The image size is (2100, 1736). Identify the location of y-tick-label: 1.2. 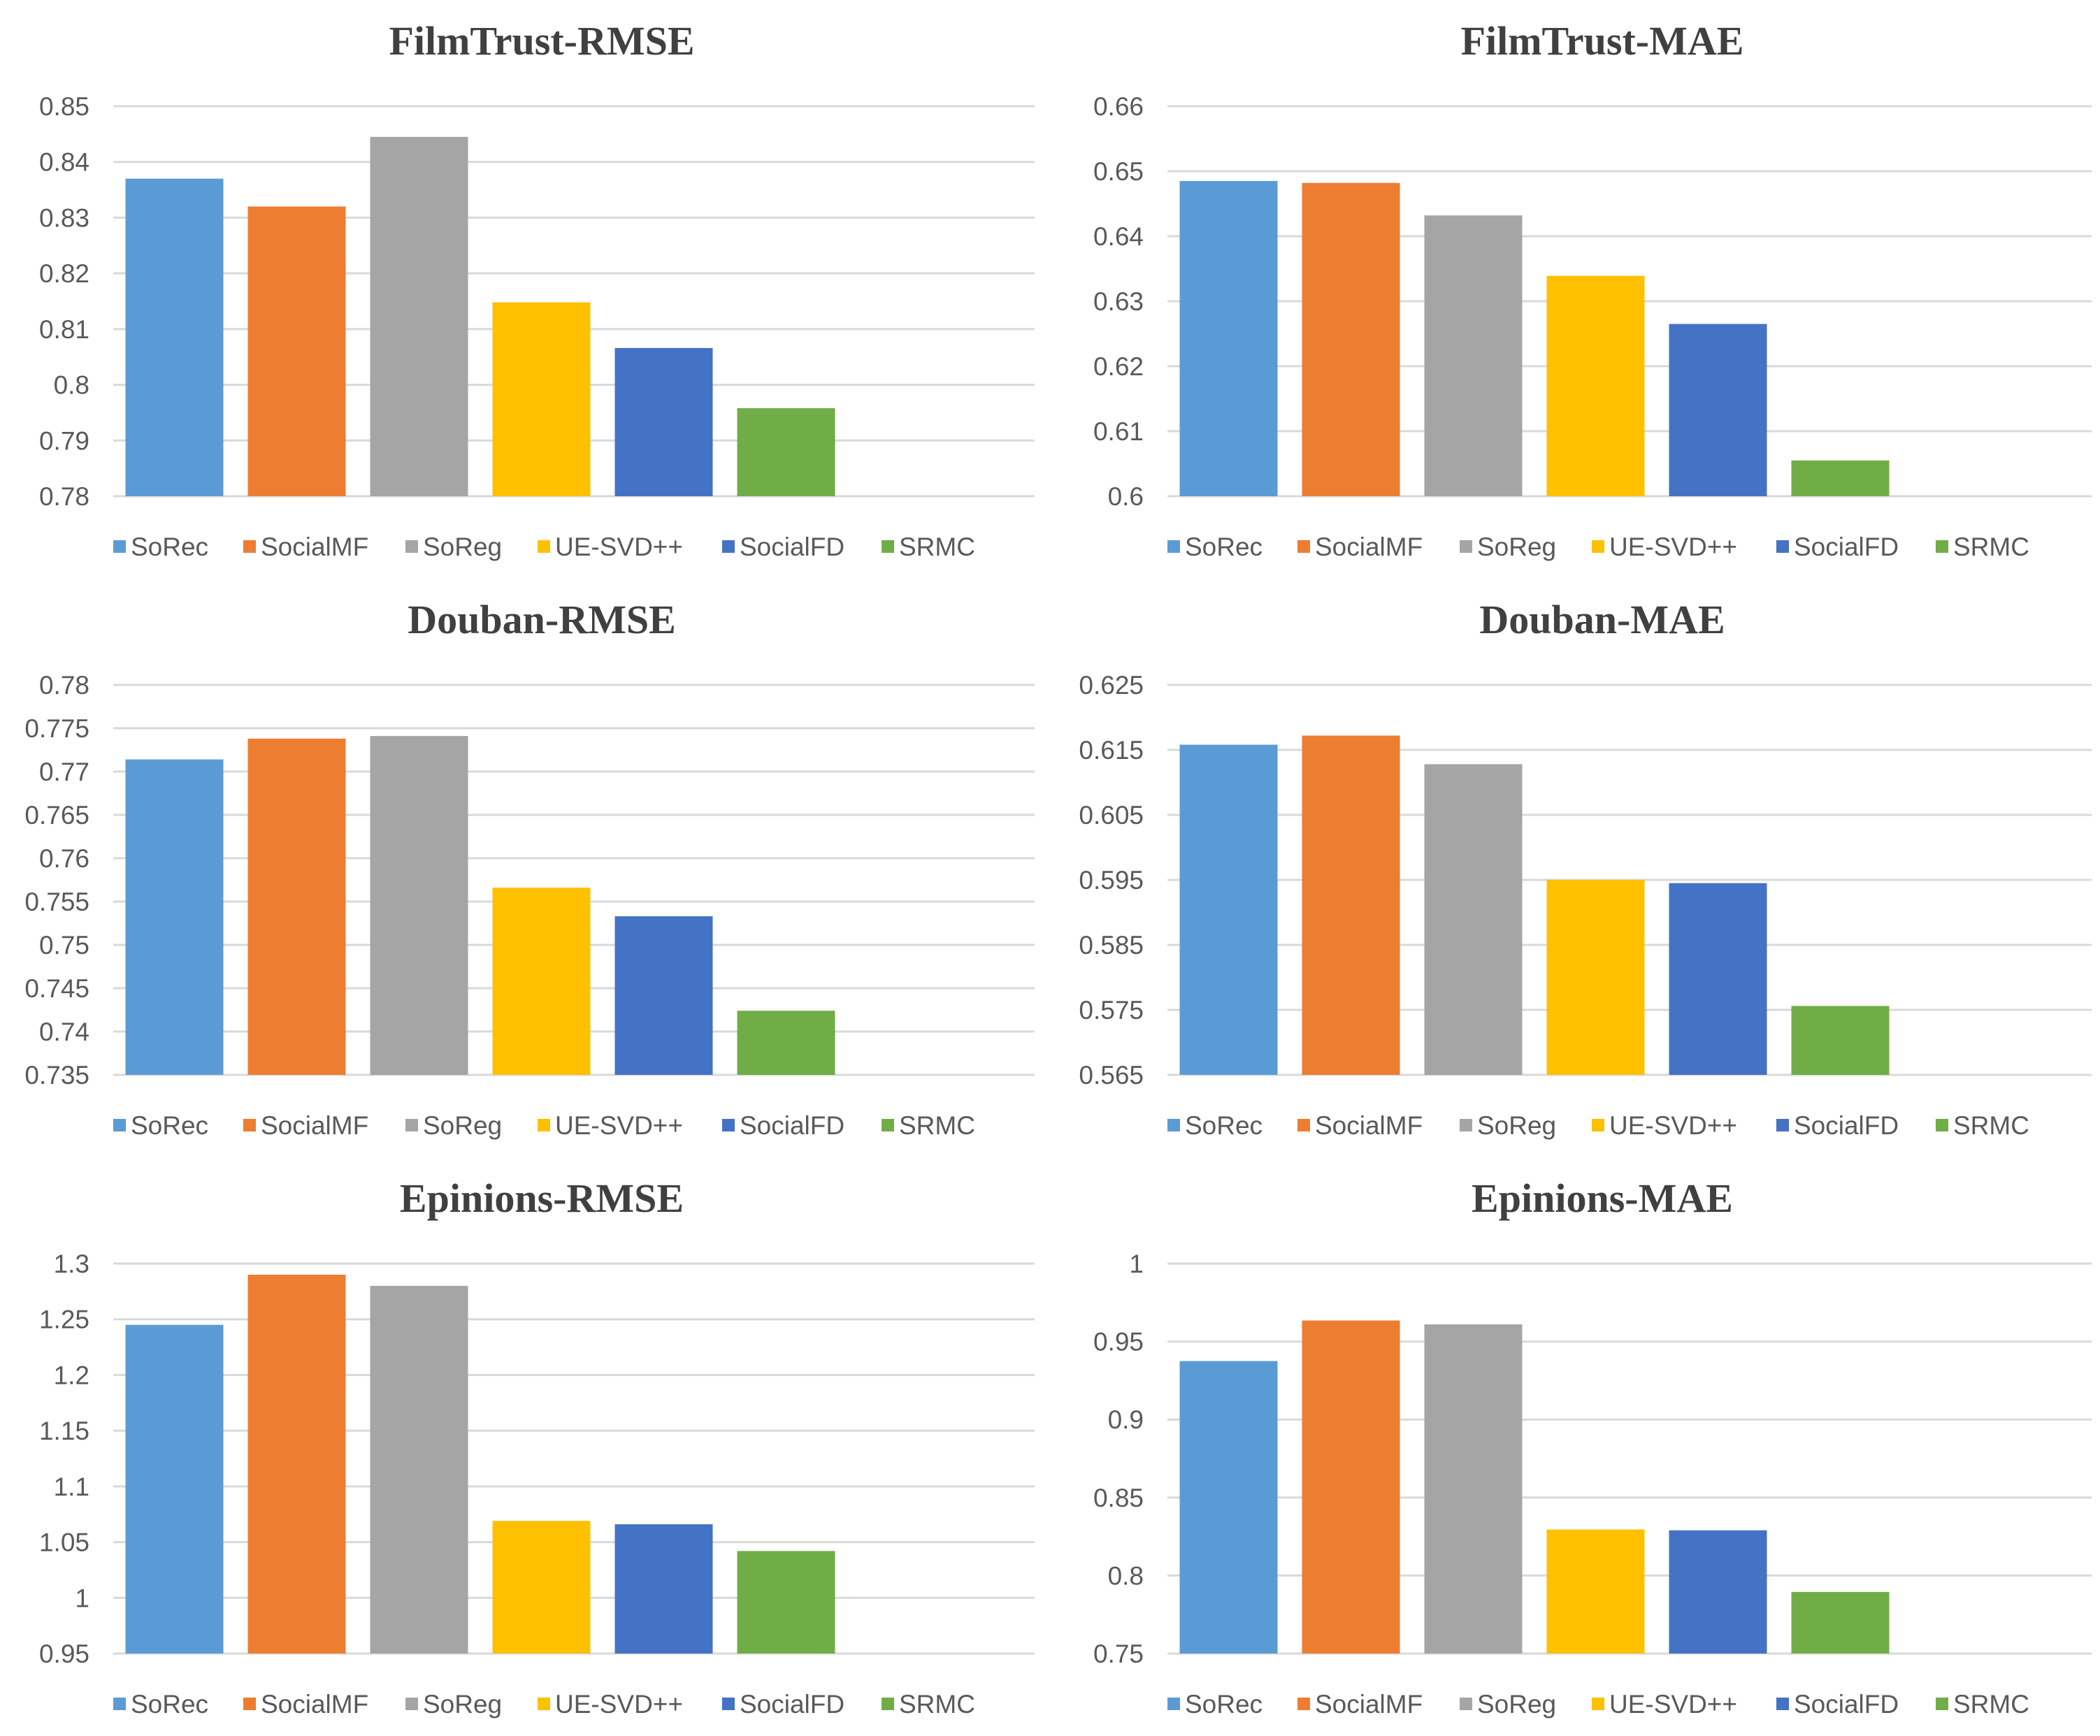
(71, 1375).